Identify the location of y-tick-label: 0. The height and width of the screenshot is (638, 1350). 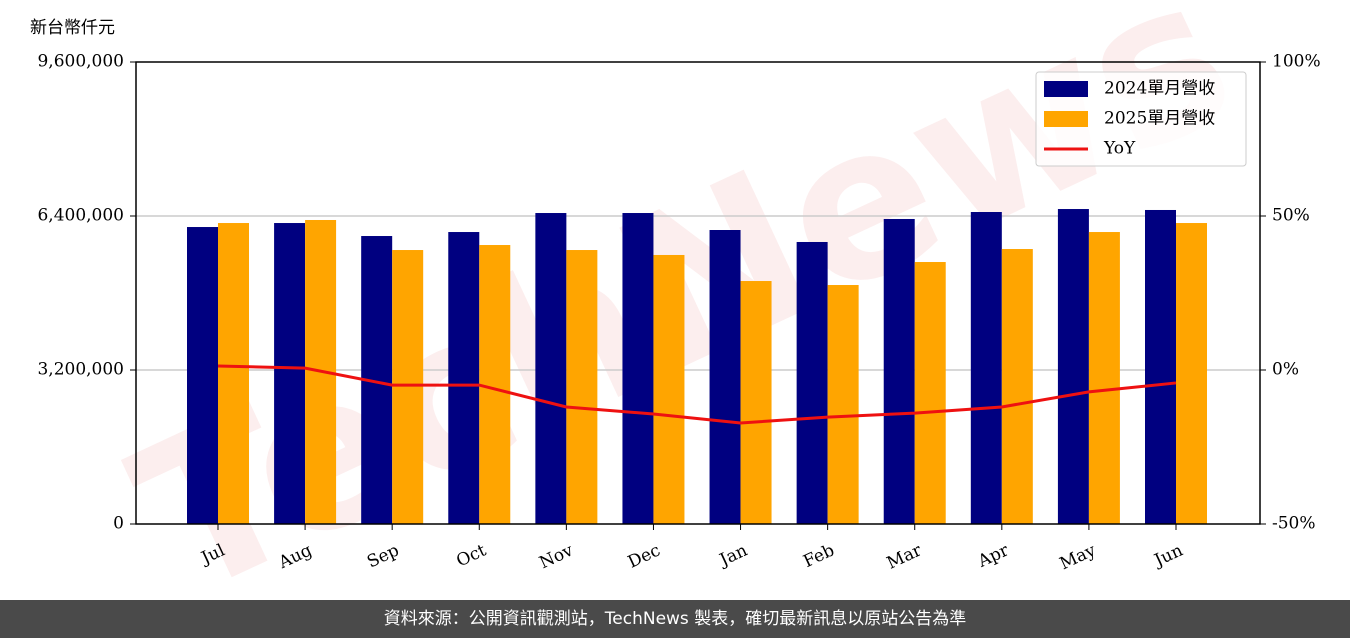
(118, 524).